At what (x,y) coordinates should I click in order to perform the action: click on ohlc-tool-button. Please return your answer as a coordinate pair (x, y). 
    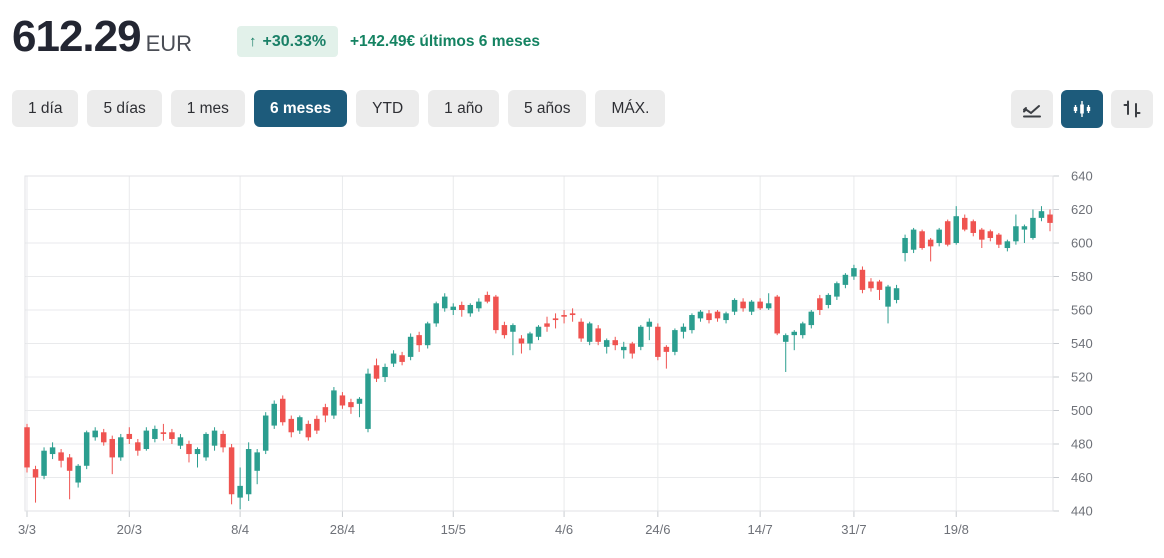
    Looking at the image, I should click on (1132, 109).